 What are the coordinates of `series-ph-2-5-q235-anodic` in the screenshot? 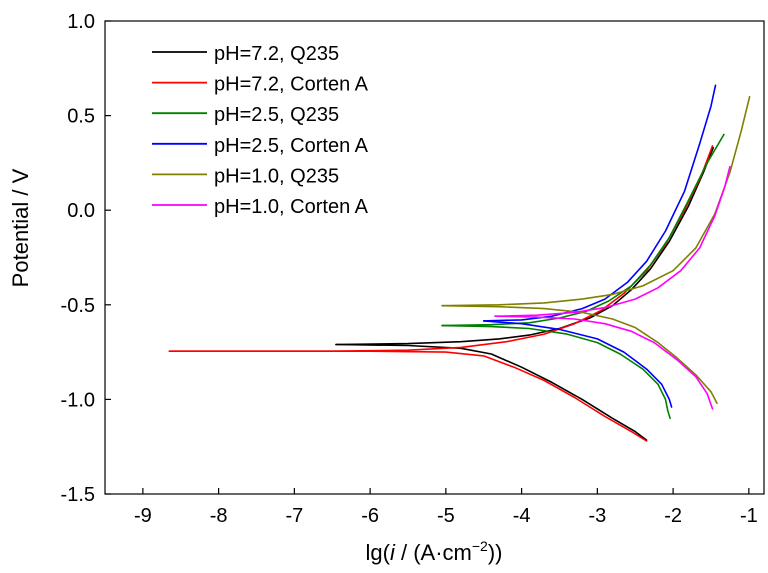 It's located at (583, 230).